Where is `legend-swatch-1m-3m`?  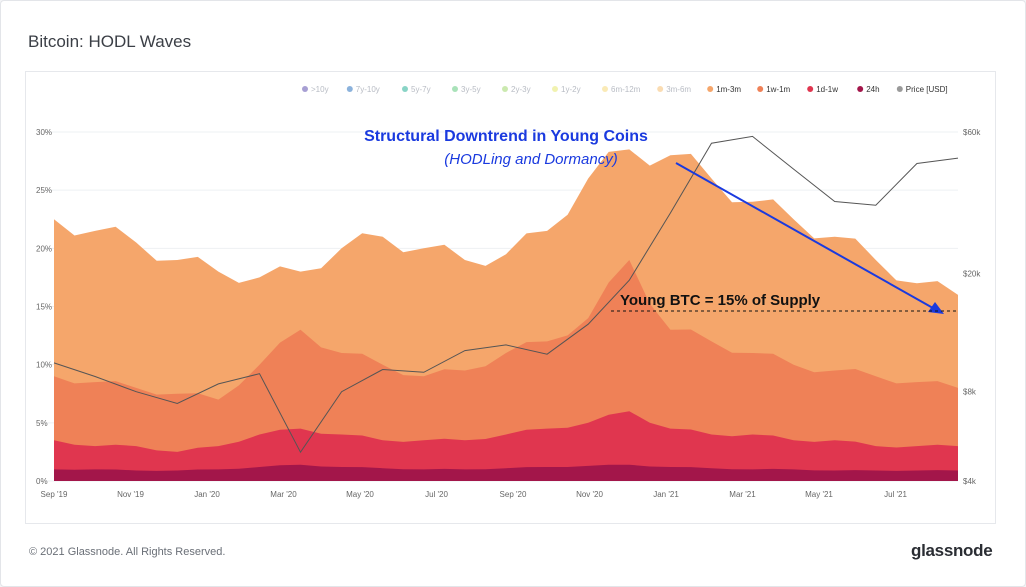 legend-swatch-1m-3m is located at coordinates (710, 89).